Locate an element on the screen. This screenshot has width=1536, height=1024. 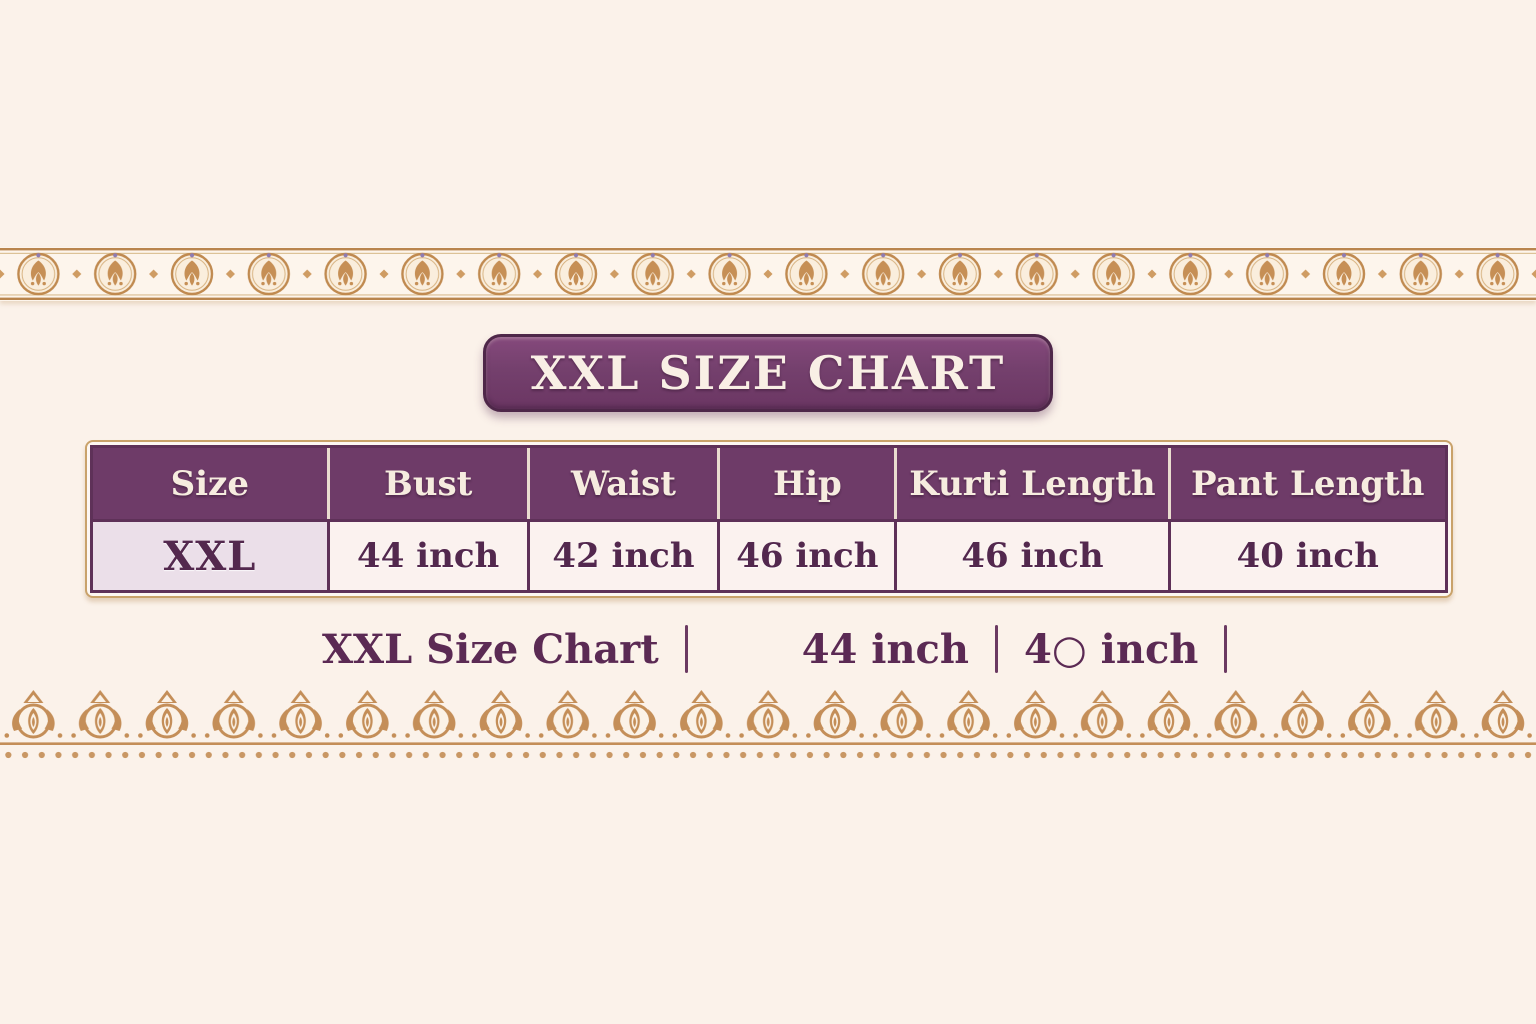
ornament-border-top is located at coordinates (768, 274).